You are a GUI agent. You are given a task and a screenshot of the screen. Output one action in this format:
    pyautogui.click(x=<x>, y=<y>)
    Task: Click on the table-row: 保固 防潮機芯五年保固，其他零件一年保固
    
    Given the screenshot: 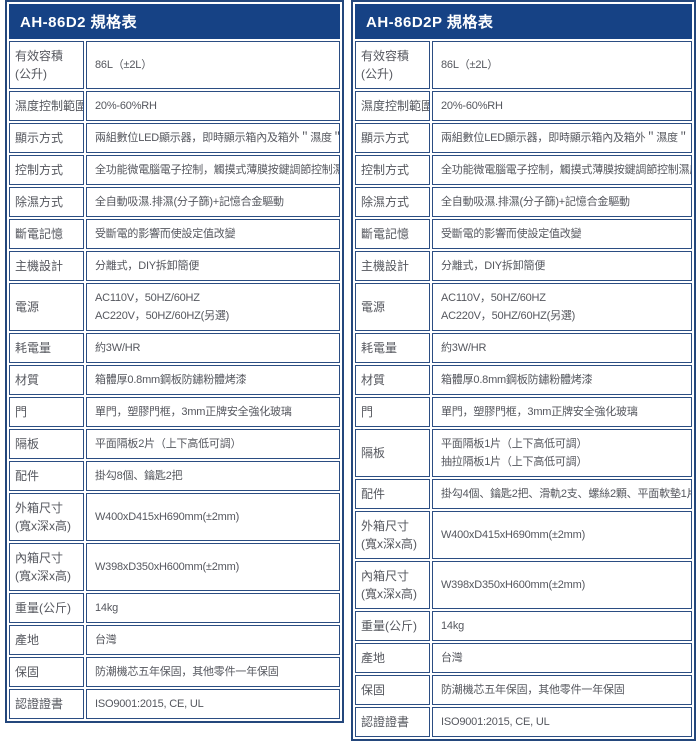 What is the action you would take?
    pyautogui.click(x=174, y=672)
    